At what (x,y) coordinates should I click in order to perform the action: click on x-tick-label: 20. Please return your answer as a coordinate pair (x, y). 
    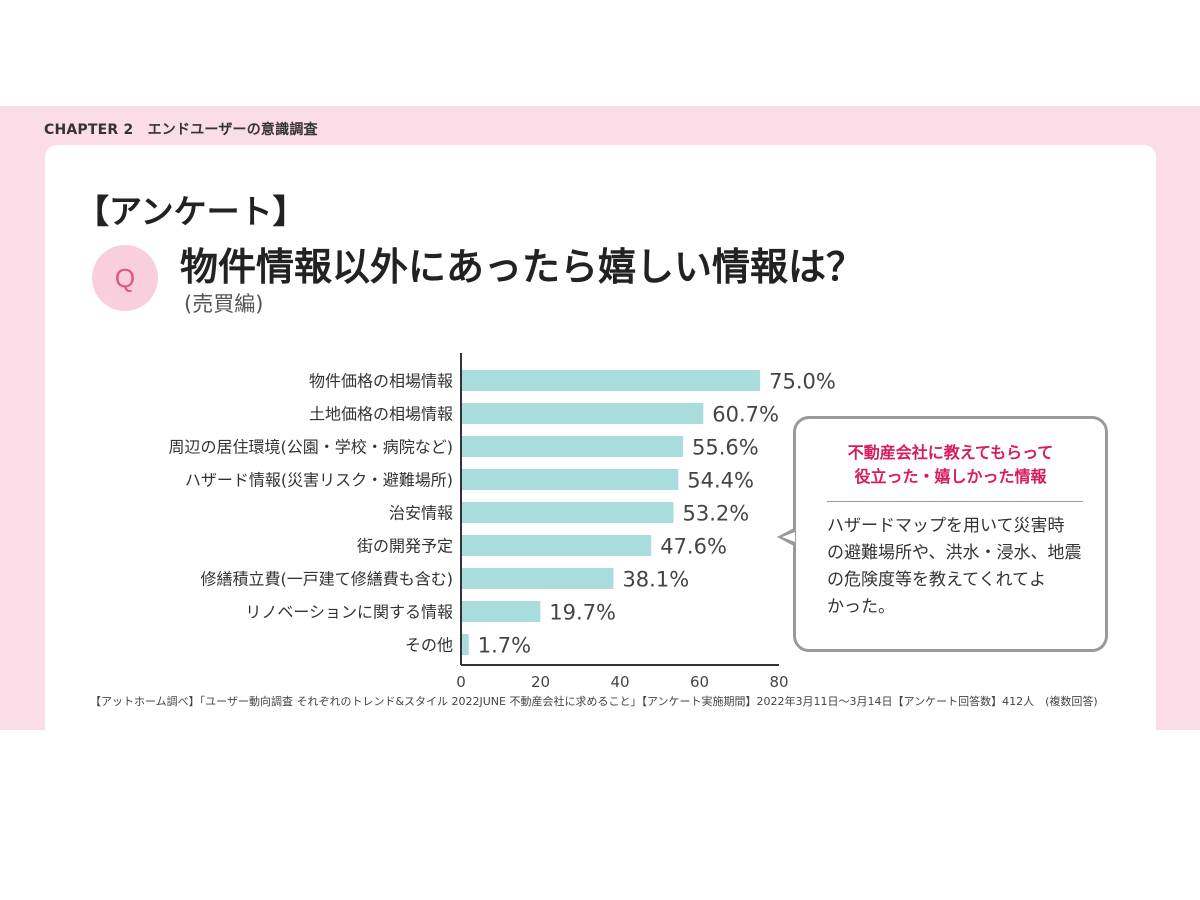
    Looking at the image, I should click on (540, 682).